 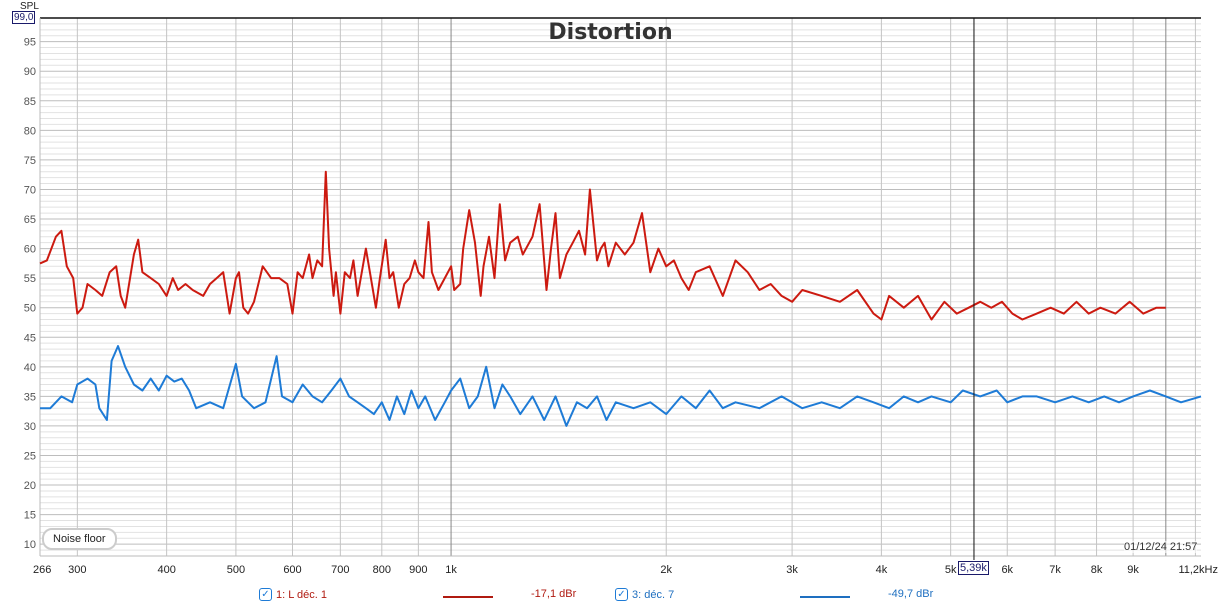 What do you see at coordinates (77, 570) in the screenshot?
I see `x-tick-label: 300` at bounding box center [77, 570].